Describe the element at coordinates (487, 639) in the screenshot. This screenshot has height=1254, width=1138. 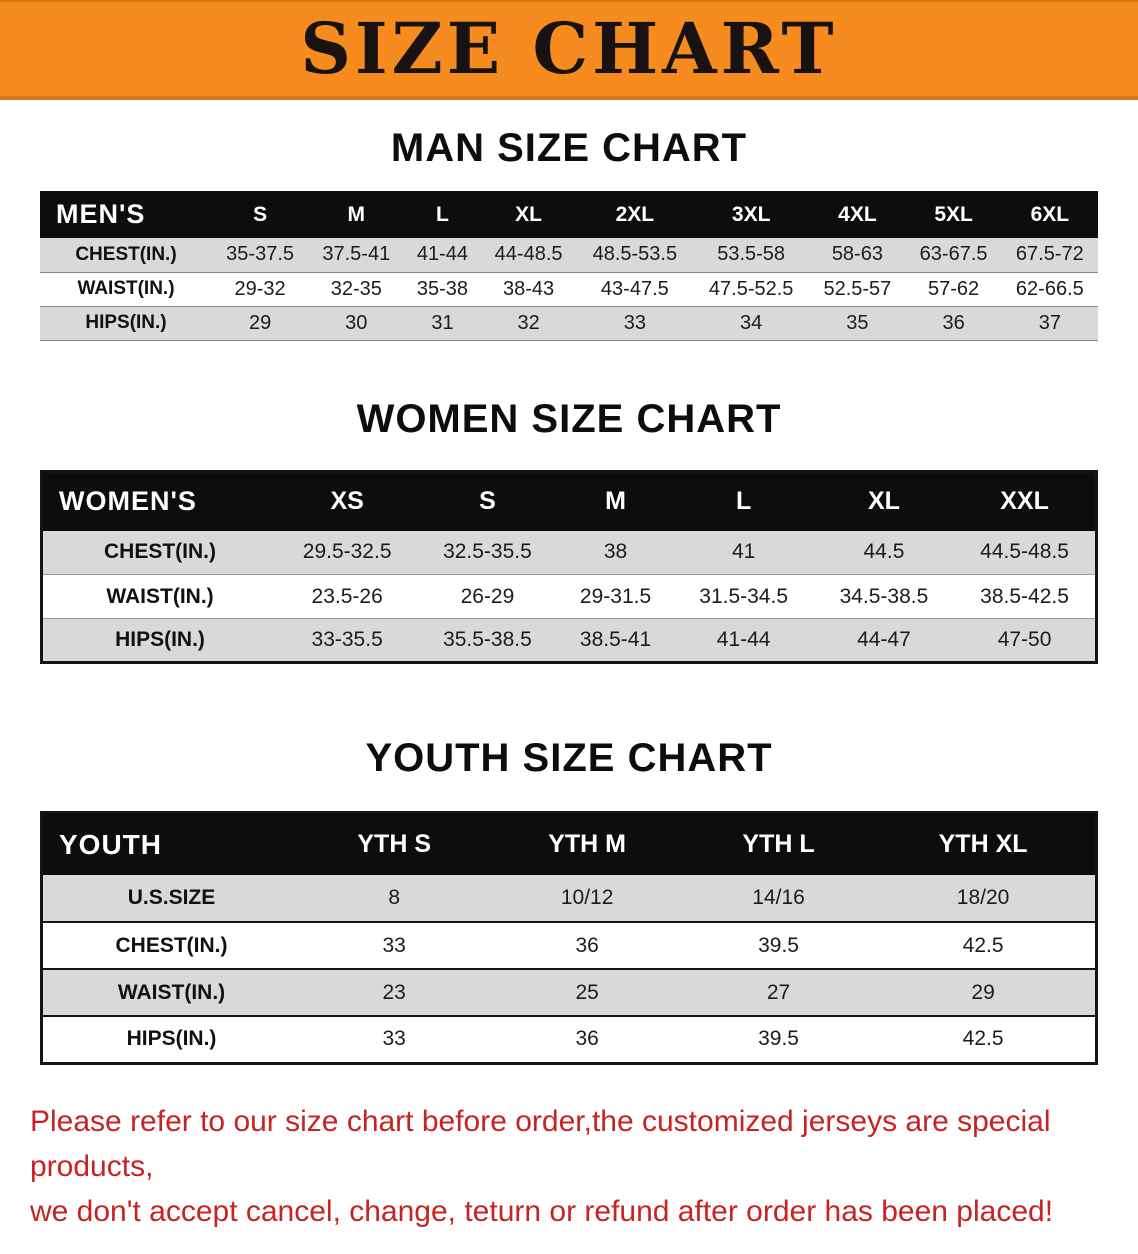
I see `measure-value: 35.5-38.5` at that location.